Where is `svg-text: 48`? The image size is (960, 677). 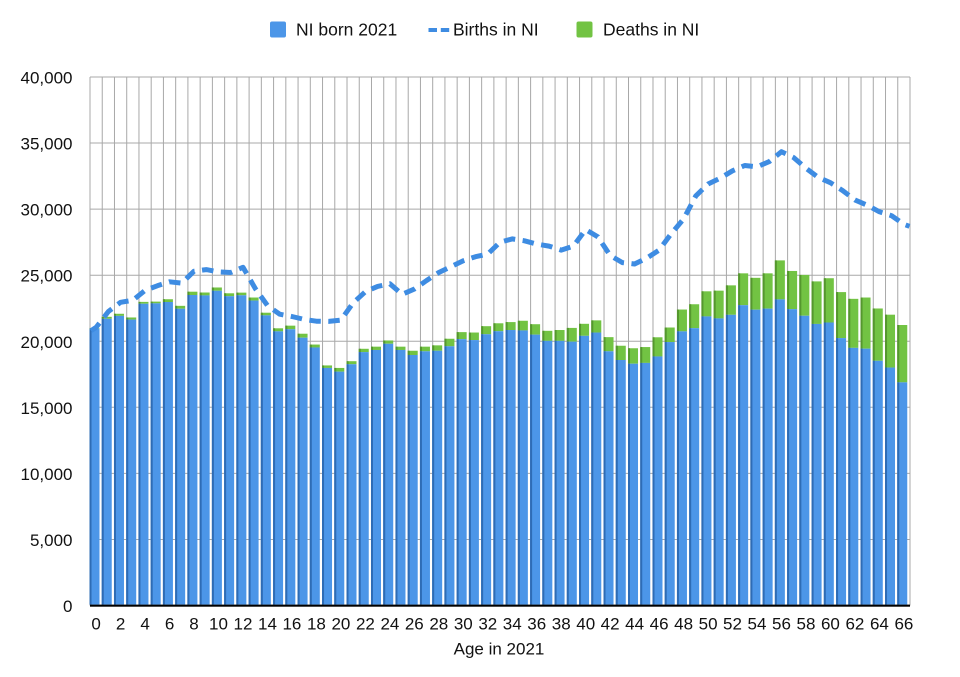 svg-text: 48 is located at coordinates (683, 623).